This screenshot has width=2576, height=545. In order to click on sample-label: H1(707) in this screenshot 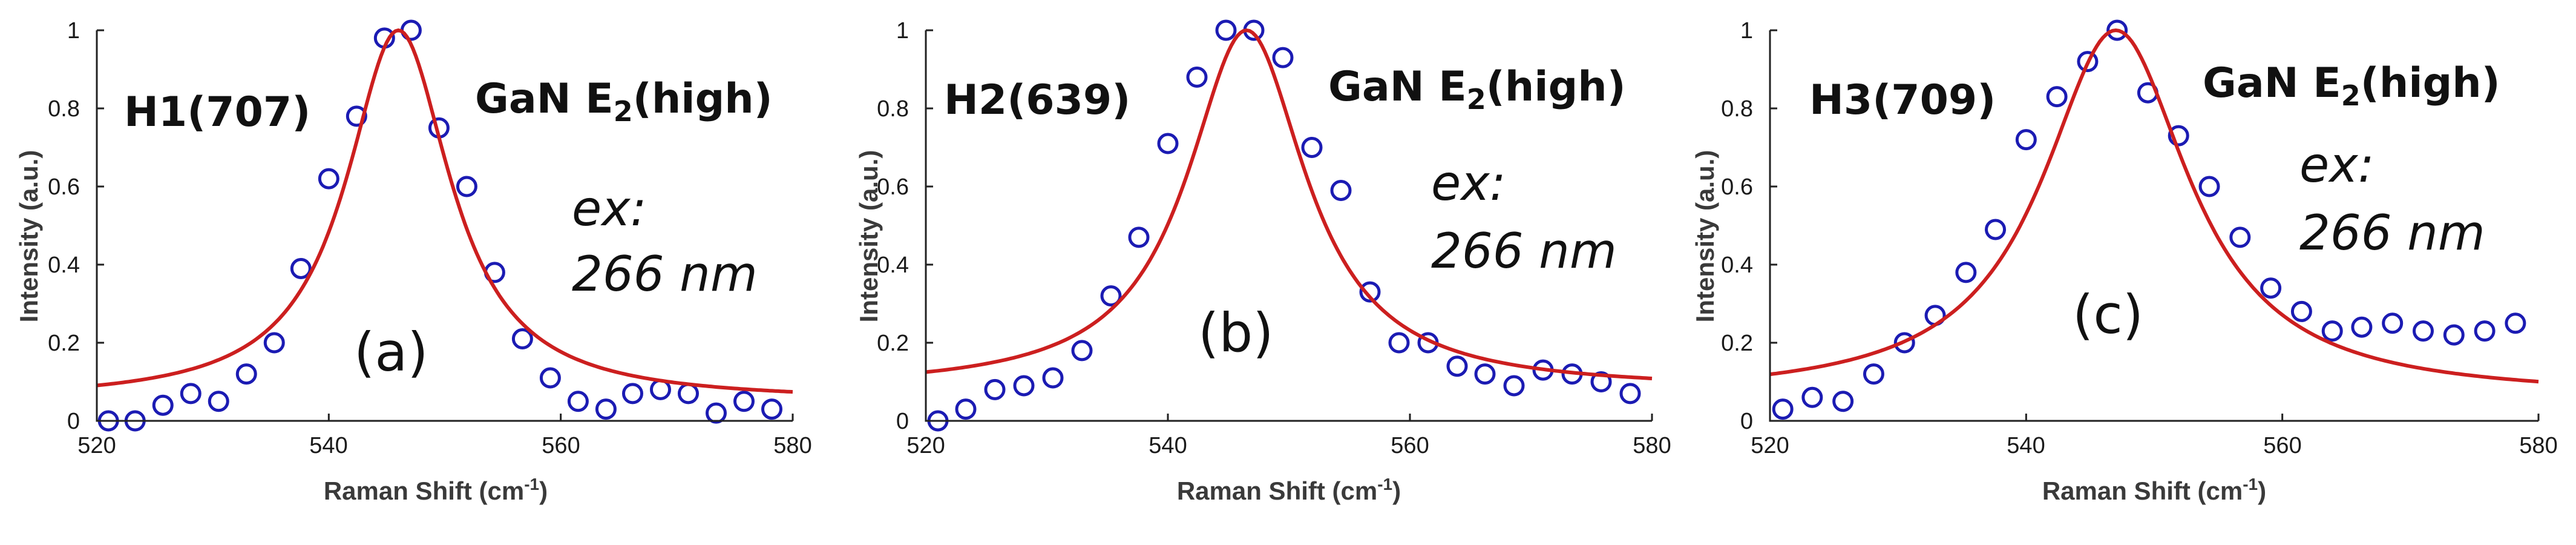, I will do `click(217, 112)`.